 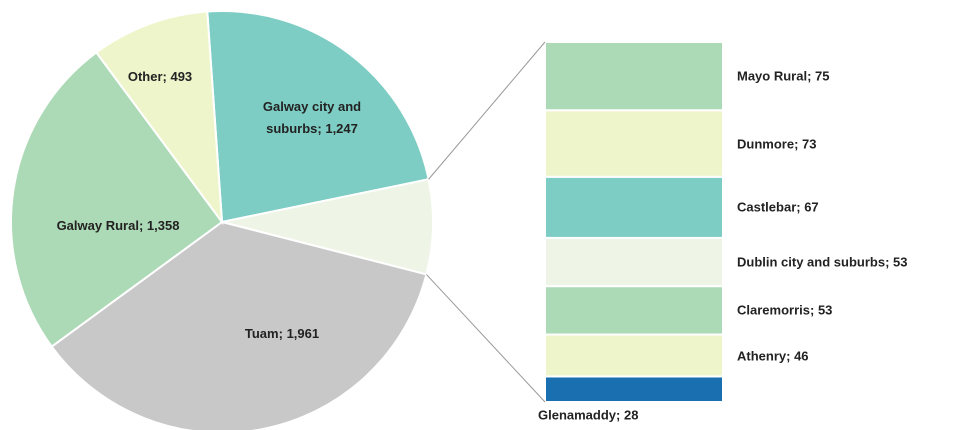 What do you see at coordinates (772, 76) in the screenshot?
I see `label-part: Mayo Rural` at bounding box center [772, 76].